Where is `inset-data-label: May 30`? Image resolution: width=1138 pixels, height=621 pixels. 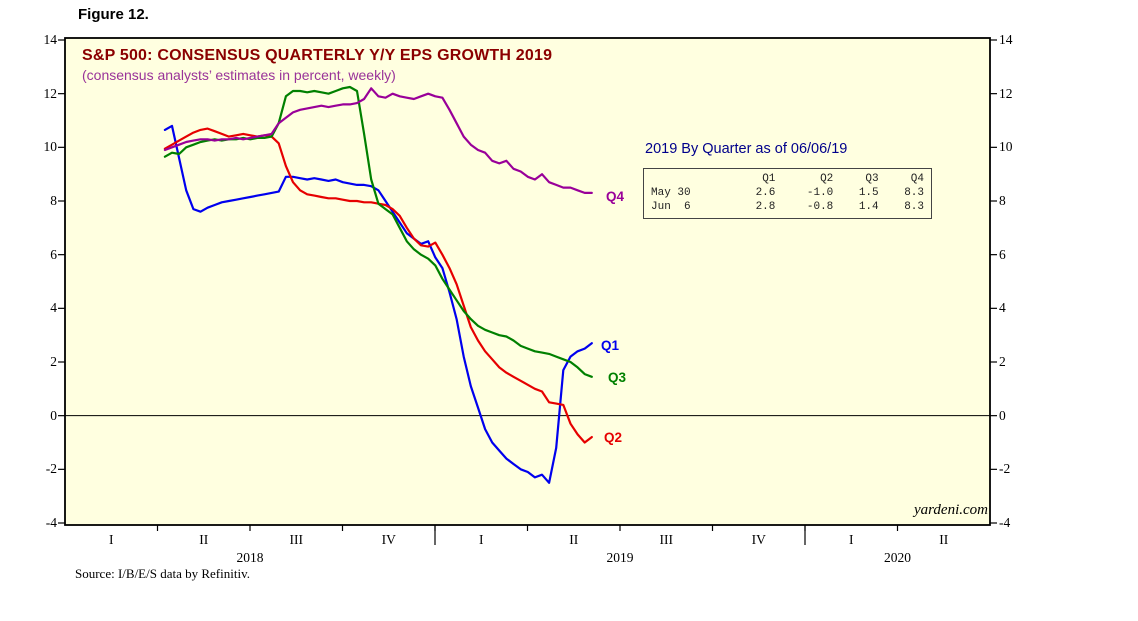
inset-data-label: May 30 is located at coordinates (671, 193).